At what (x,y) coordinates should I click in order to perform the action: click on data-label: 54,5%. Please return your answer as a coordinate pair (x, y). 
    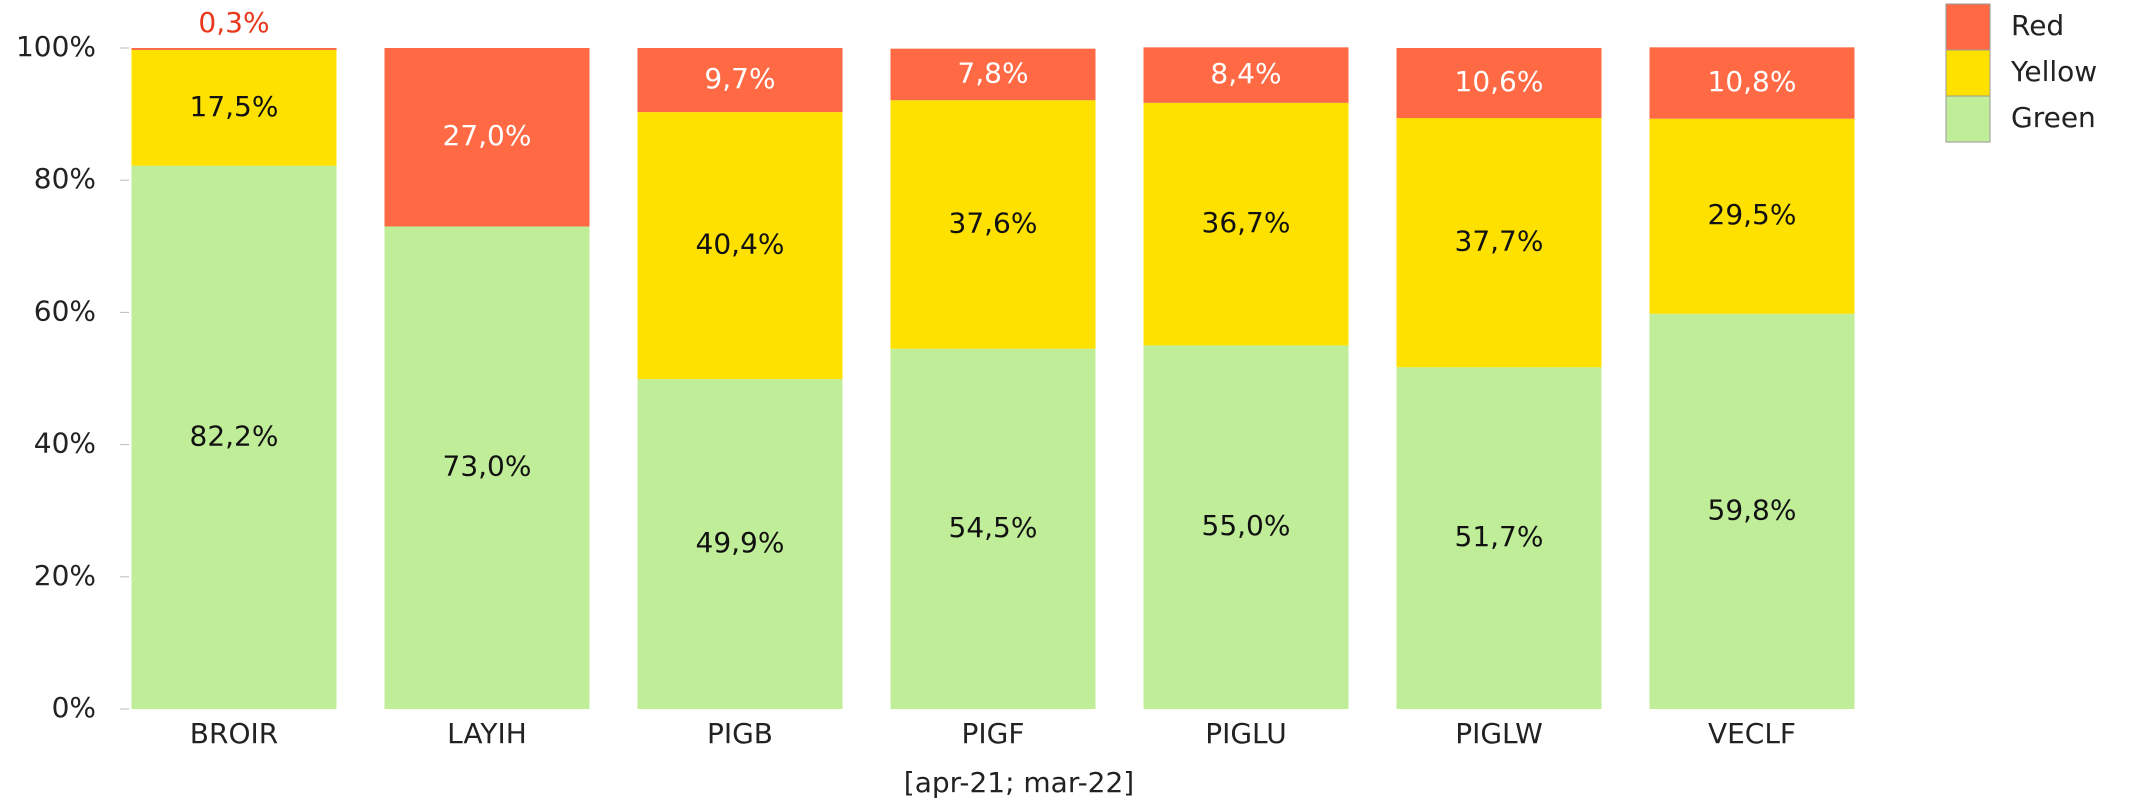
    Looking at the image, I should click on (993, 527).